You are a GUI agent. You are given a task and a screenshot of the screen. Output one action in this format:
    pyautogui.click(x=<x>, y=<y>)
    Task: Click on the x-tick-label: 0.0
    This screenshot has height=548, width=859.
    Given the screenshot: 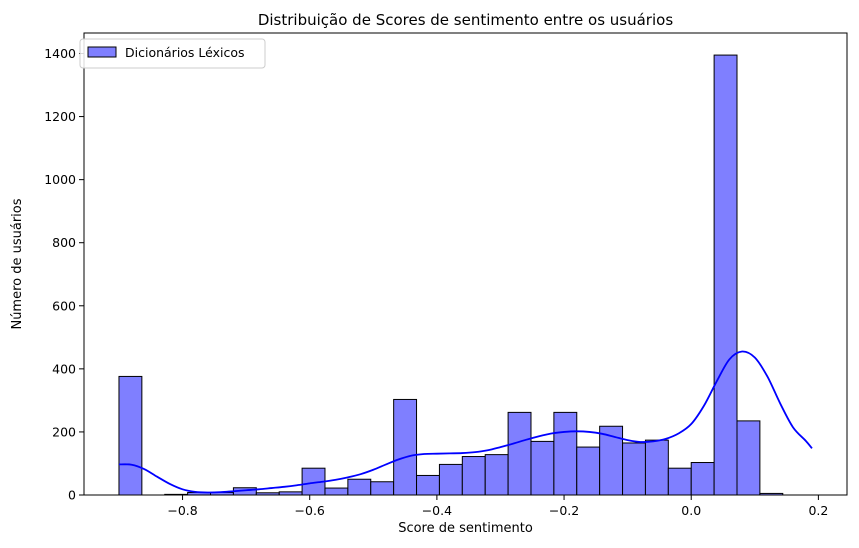 What is the action you would take?
    pyautogui.click(x=691, y=510)
    